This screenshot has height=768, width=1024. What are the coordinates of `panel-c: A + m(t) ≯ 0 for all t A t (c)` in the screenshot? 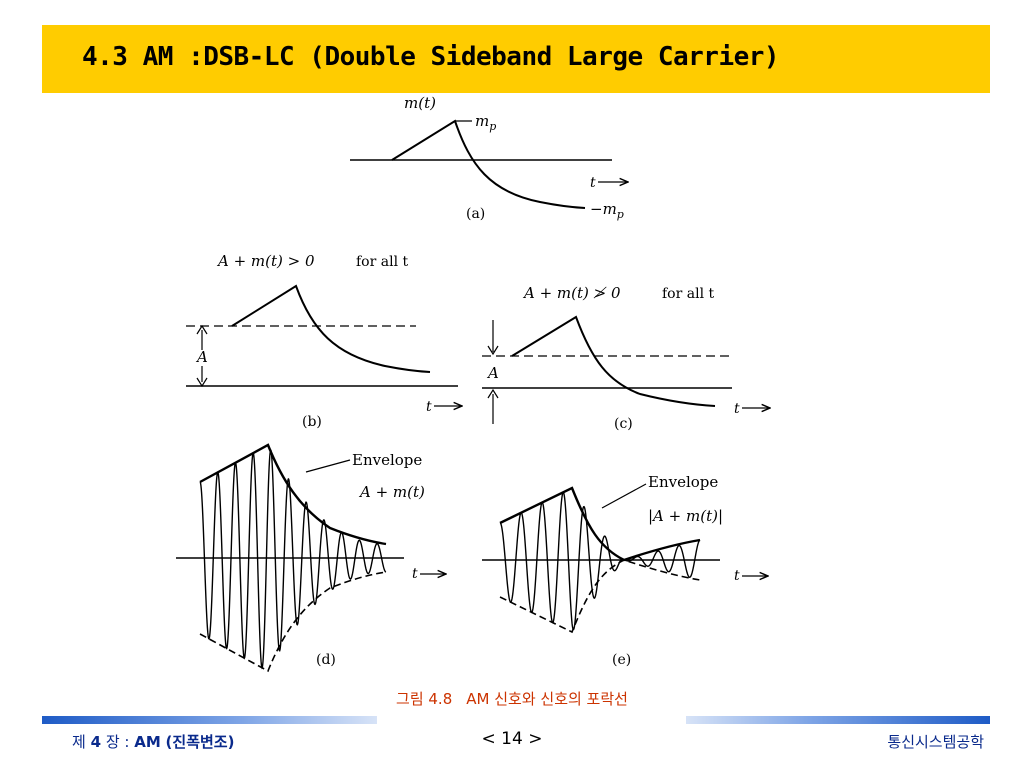 It's located at (626, 358).